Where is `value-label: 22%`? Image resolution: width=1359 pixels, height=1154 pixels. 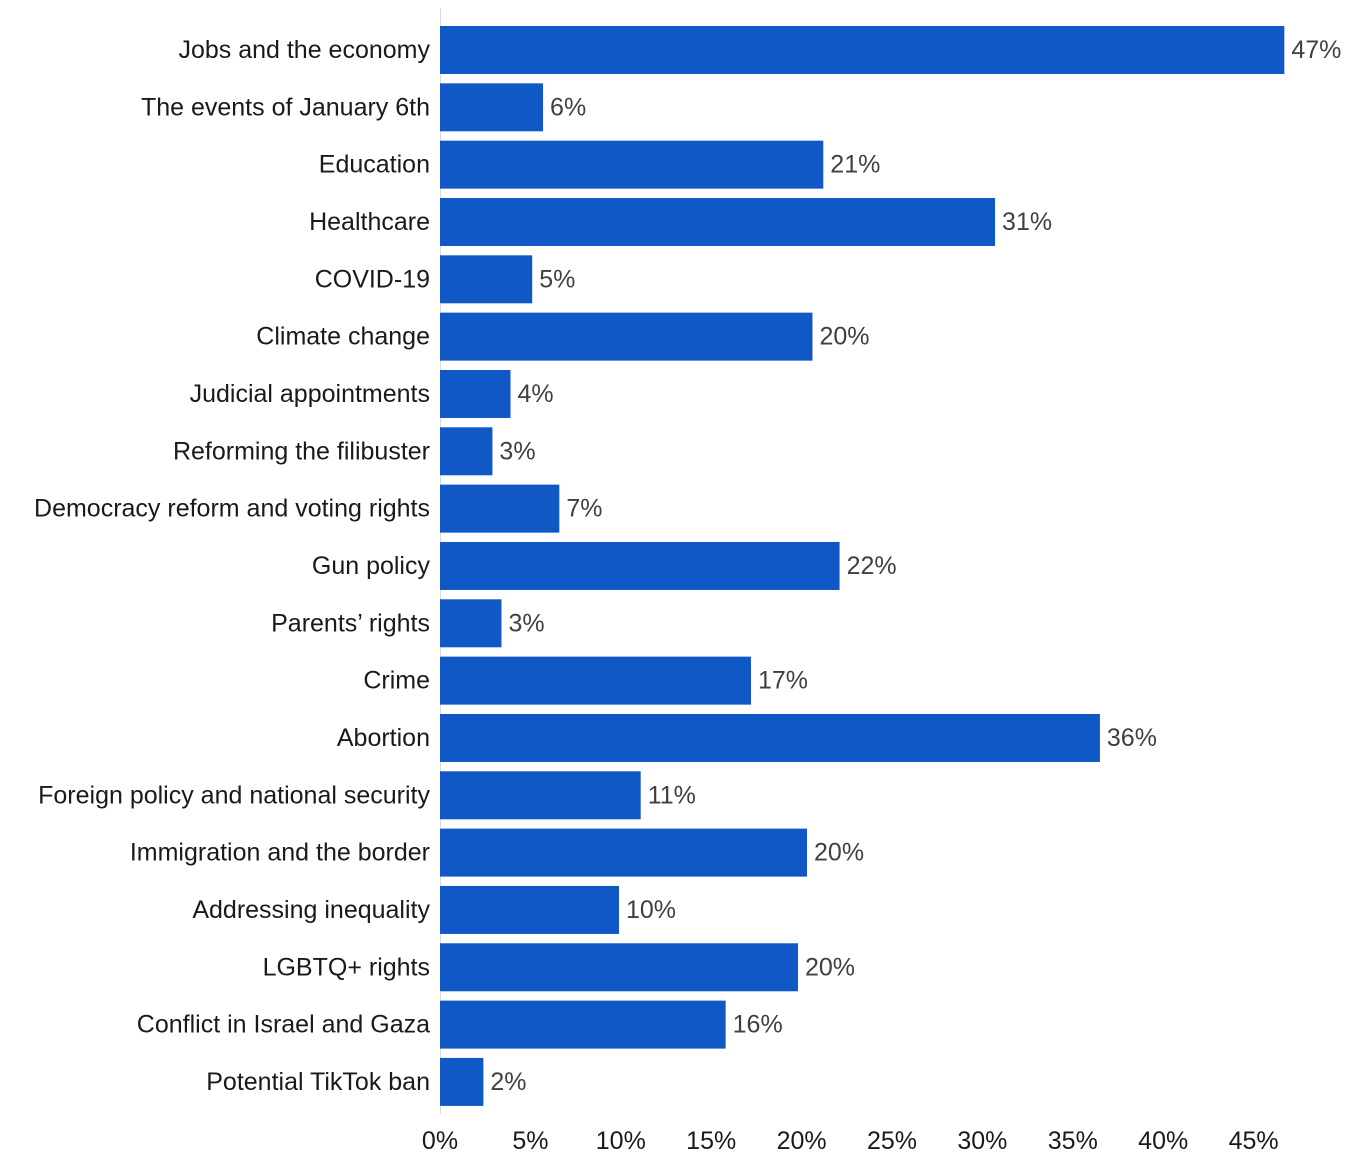
value-label: 22% is located at coordinates (872, 566).